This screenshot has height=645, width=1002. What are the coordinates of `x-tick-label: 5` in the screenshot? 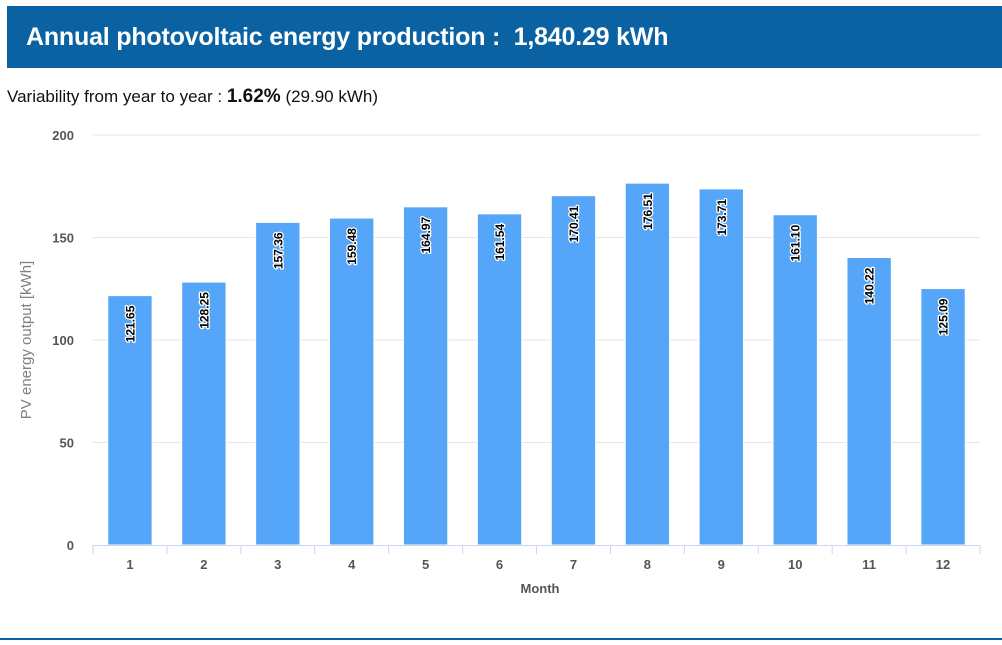 It's located at (425, 564).